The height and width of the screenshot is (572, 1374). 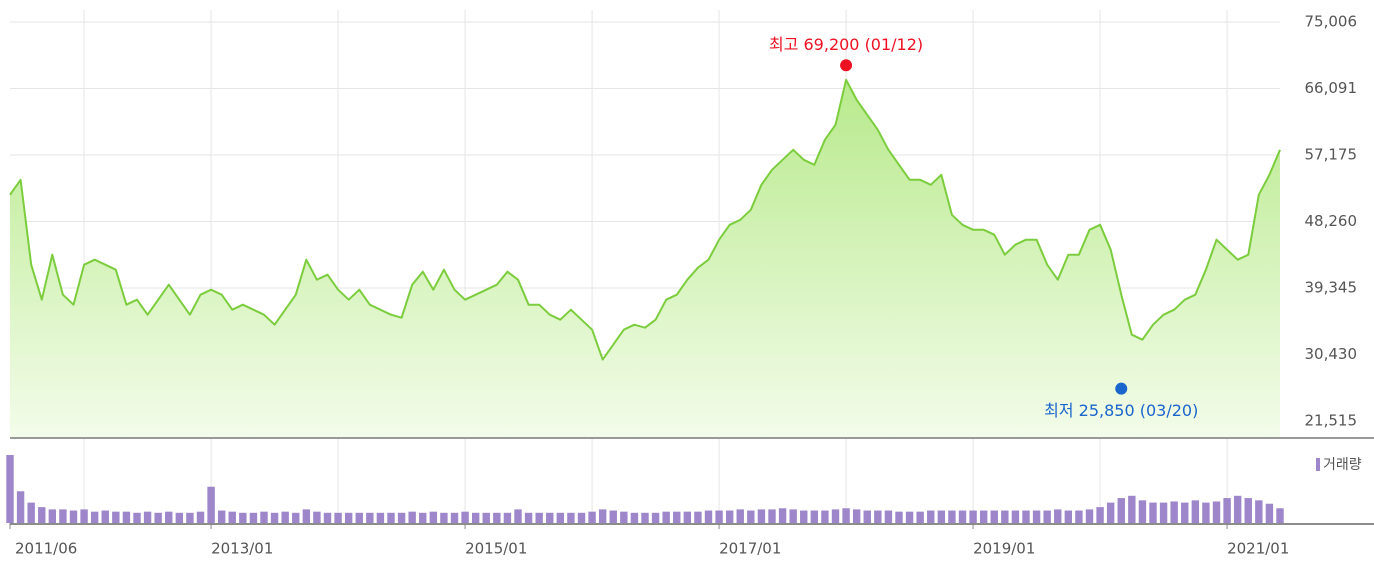 I want to click on y-tick-label: 75,006, so click(x=1331, y=22).